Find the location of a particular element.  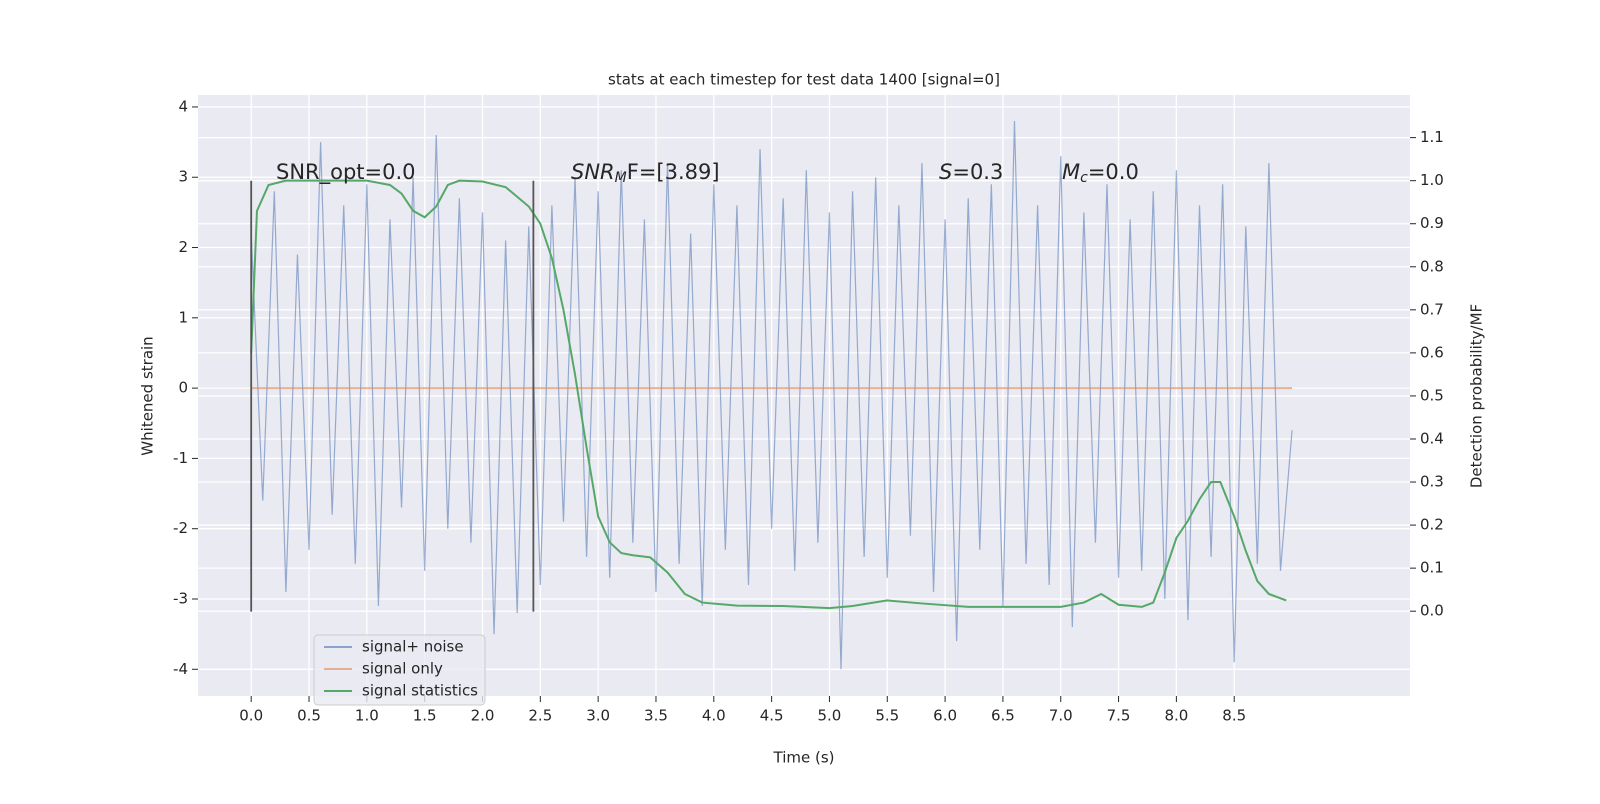

x-tick-label: 8.5 is located at coordinates (1234, 716).